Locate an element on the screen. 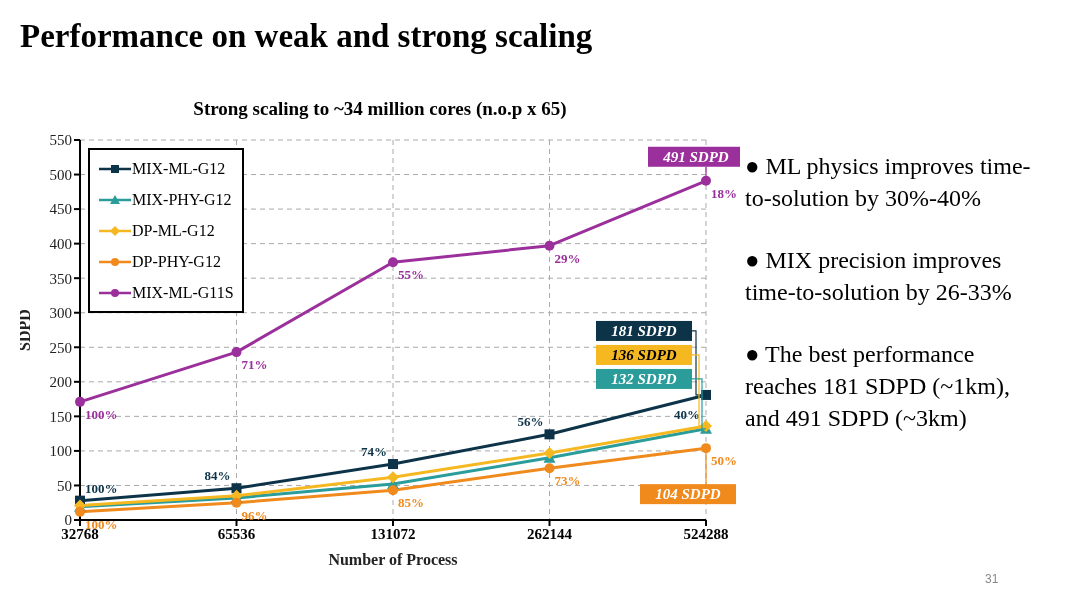  y-tick-label: 350 is located at coordinates (60, 278).